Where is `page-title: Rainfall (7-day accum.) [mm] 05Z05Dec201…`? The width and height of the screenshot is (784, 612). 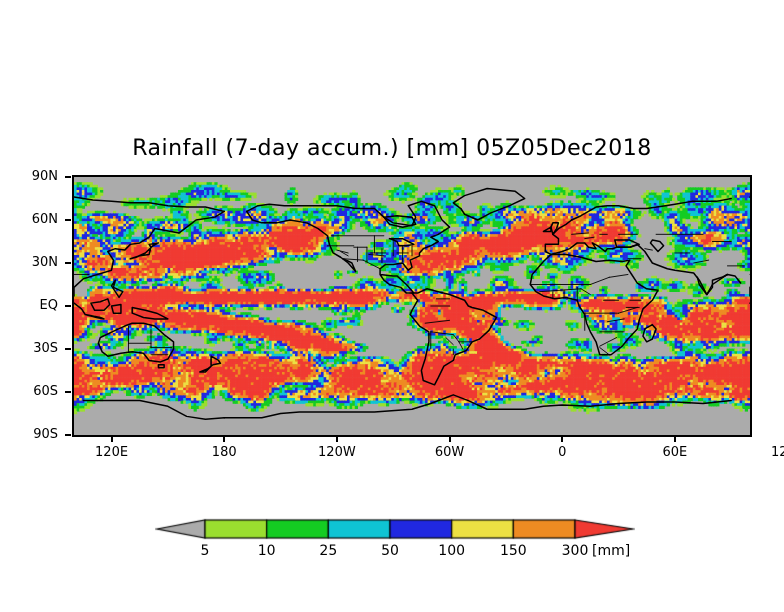 page-title: Rainfall (7-day accum.) [mm] 05Z05Dec201… is located at coordinates (392, 148).